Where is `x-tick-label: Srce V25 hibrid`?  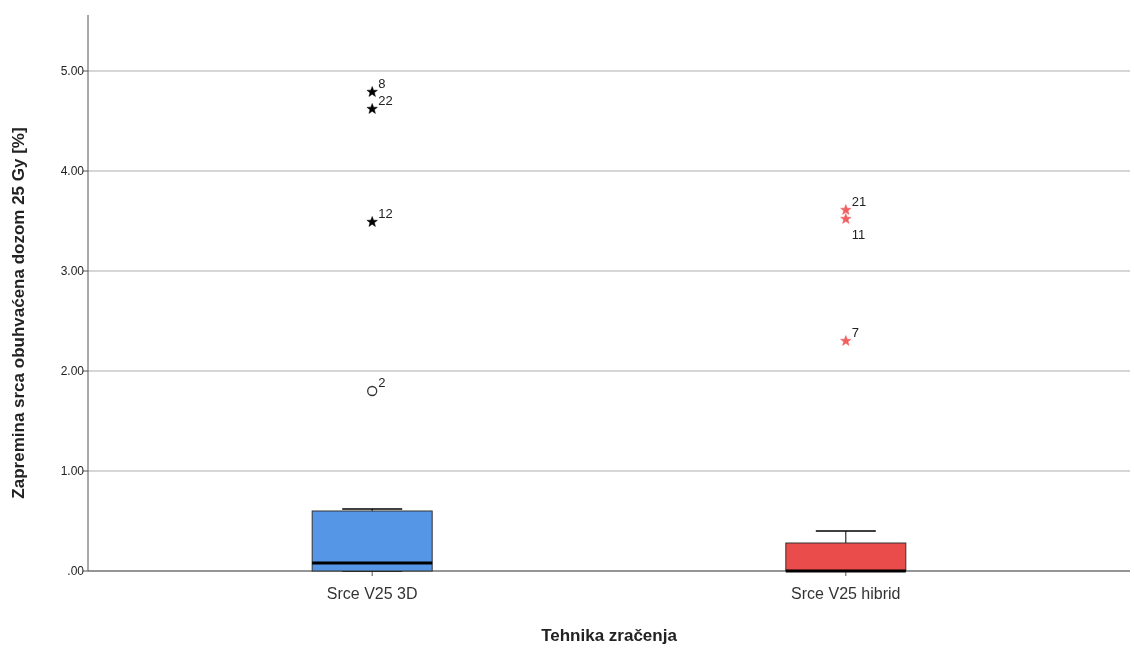
x-tick-label: Srce V25 hibrid is located at coordinates (846, 593).